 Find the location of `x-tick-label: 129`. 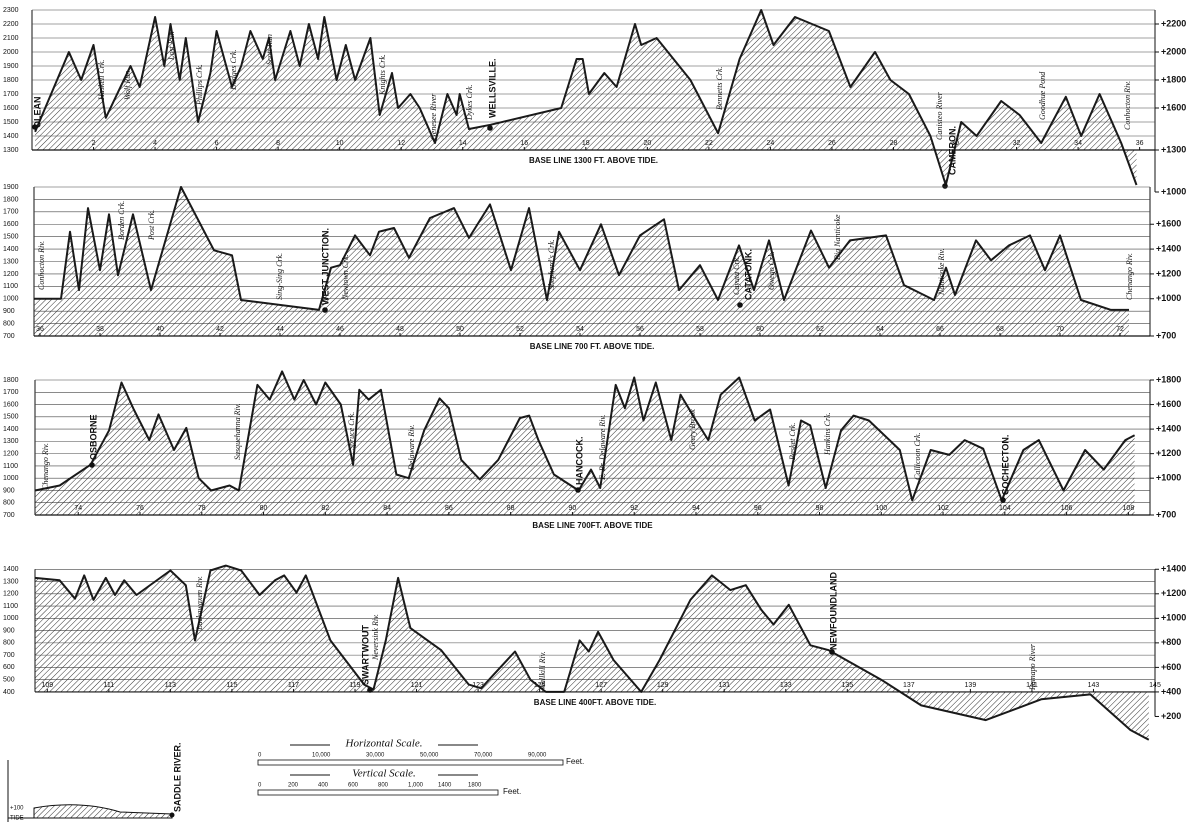

x-tick-label: 129 is located at coordinates (663, 685).